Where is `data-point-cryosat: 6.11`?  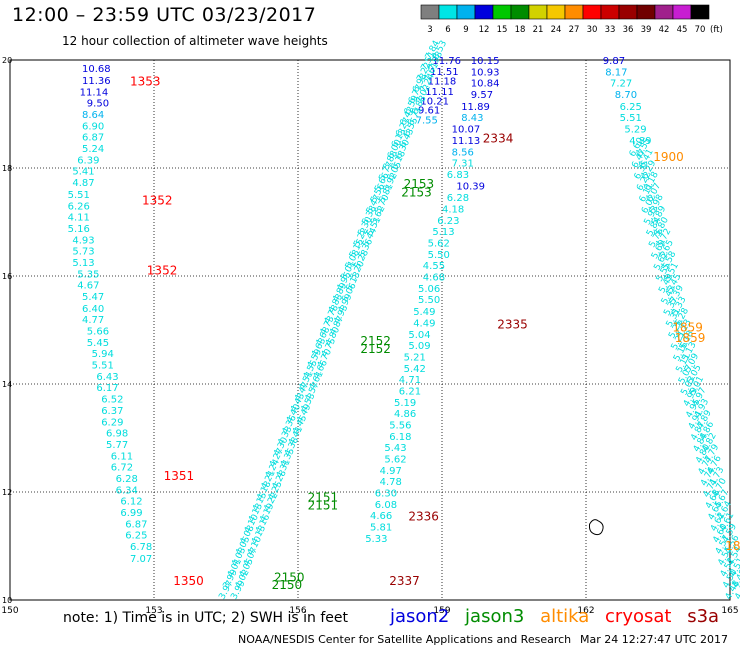
data-point-cryosat: 6.11 is located at coordinates (122, 456).